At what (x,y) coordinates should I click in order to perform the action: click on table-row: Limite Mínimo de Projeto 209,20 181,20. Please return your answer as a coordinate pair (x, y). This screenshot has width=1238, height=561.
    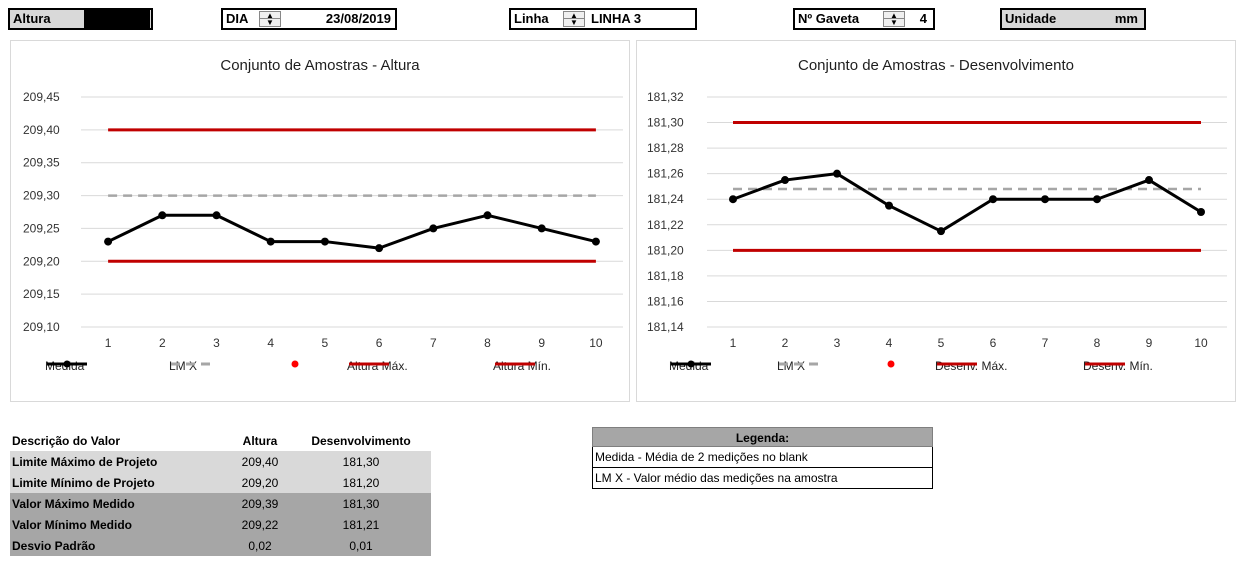
    Looking at the image, I should click on (220, 482).